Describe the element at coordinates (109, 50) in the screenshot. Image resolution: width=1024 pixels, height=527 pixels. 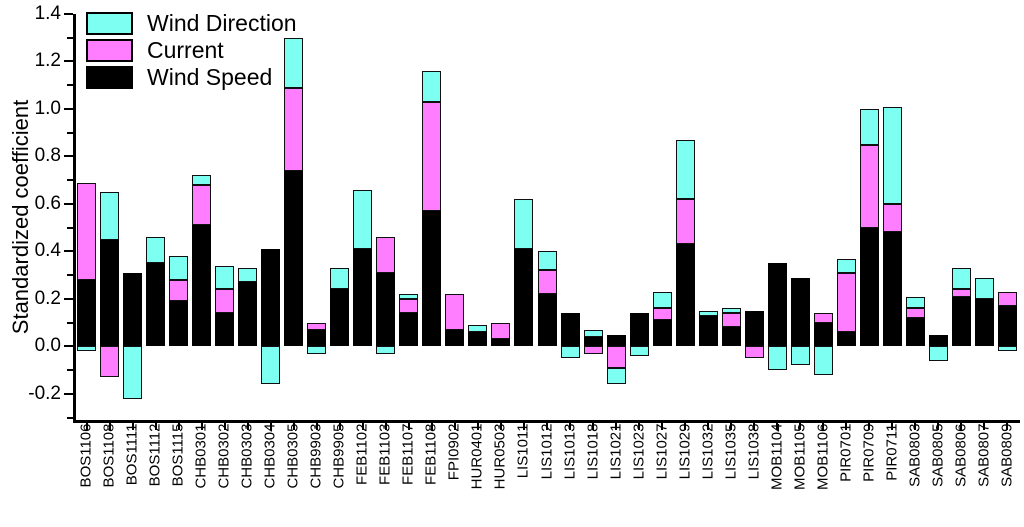
I see `legend-swatch-current` at that location.